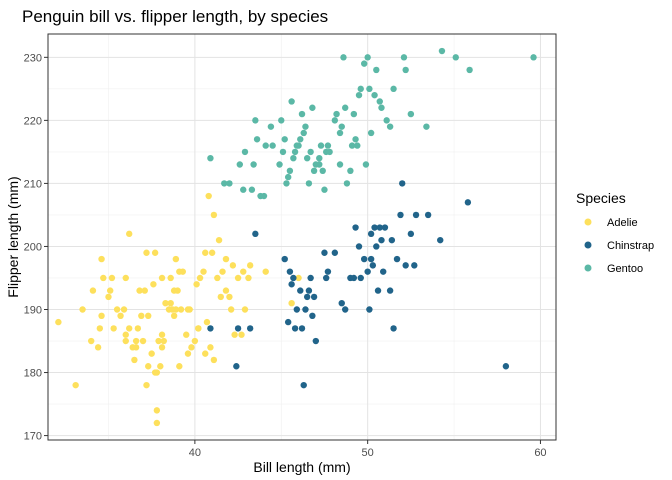 The image size is (672, 480). Describe the element at coordinates (615, 232) in the screenshot. I see `legend: Species Adelie Chinstrap Gentoo` at that location.